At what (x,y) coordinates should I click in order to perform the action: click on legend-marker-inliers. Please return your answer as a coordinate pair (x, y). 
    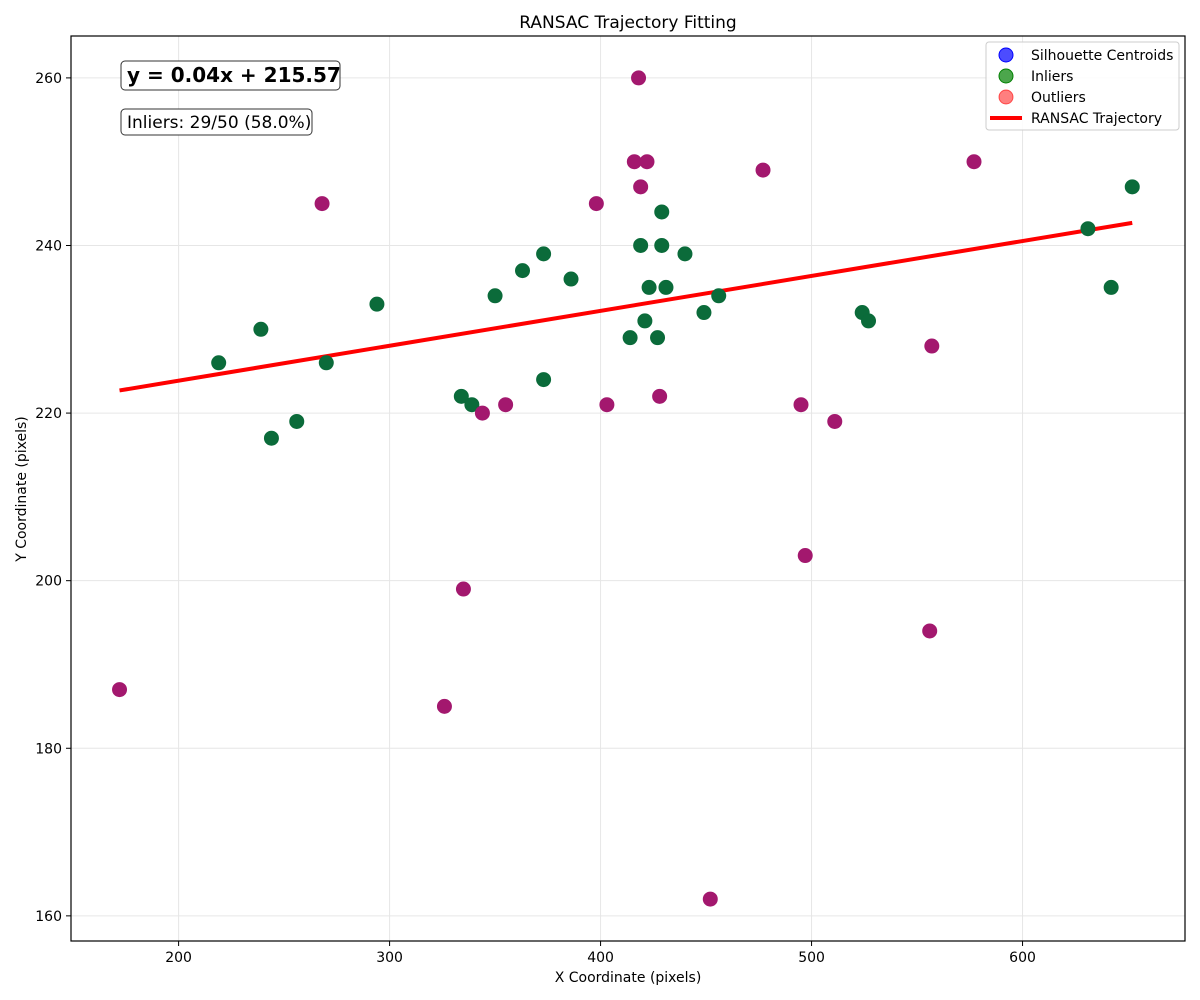
    Looking at the image, I should click on (1006, 76).